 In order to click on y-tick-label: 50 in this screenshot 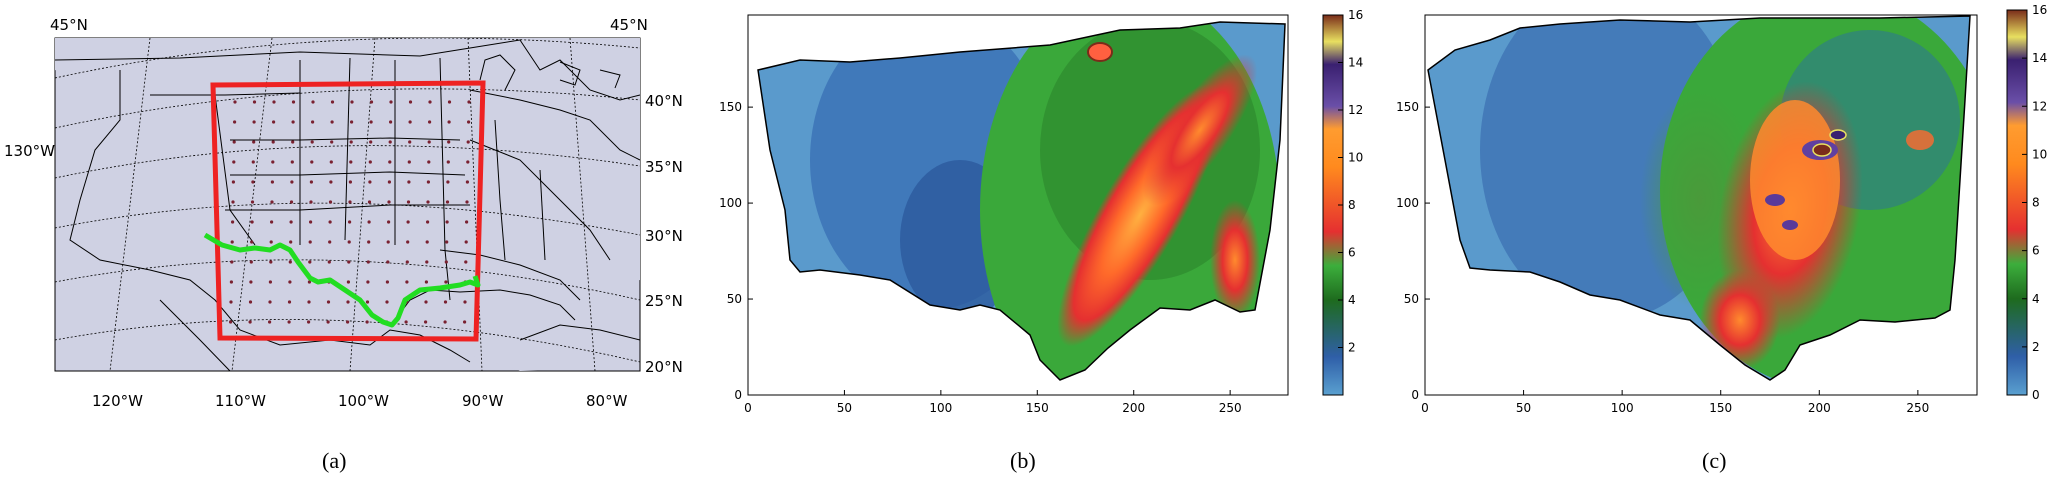, I will do `click(734, 299)`.